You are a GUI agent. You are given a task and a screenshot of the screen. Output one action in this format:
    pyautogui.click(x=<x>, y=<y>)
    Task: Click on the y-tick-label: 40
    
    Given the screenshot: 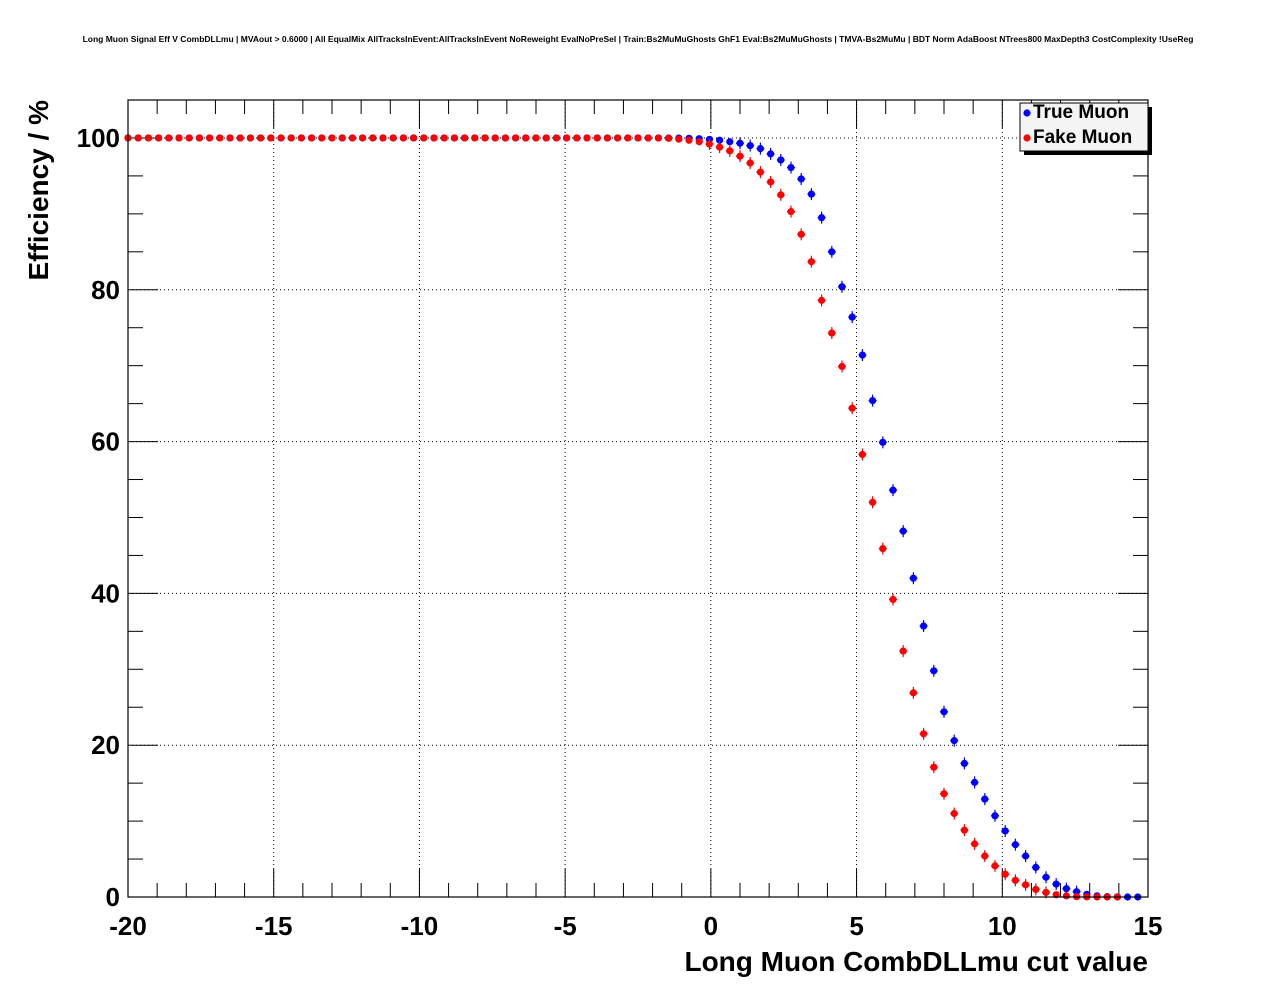 What is the action you would take?
    pyautogui.click(x=105, y=593)
    